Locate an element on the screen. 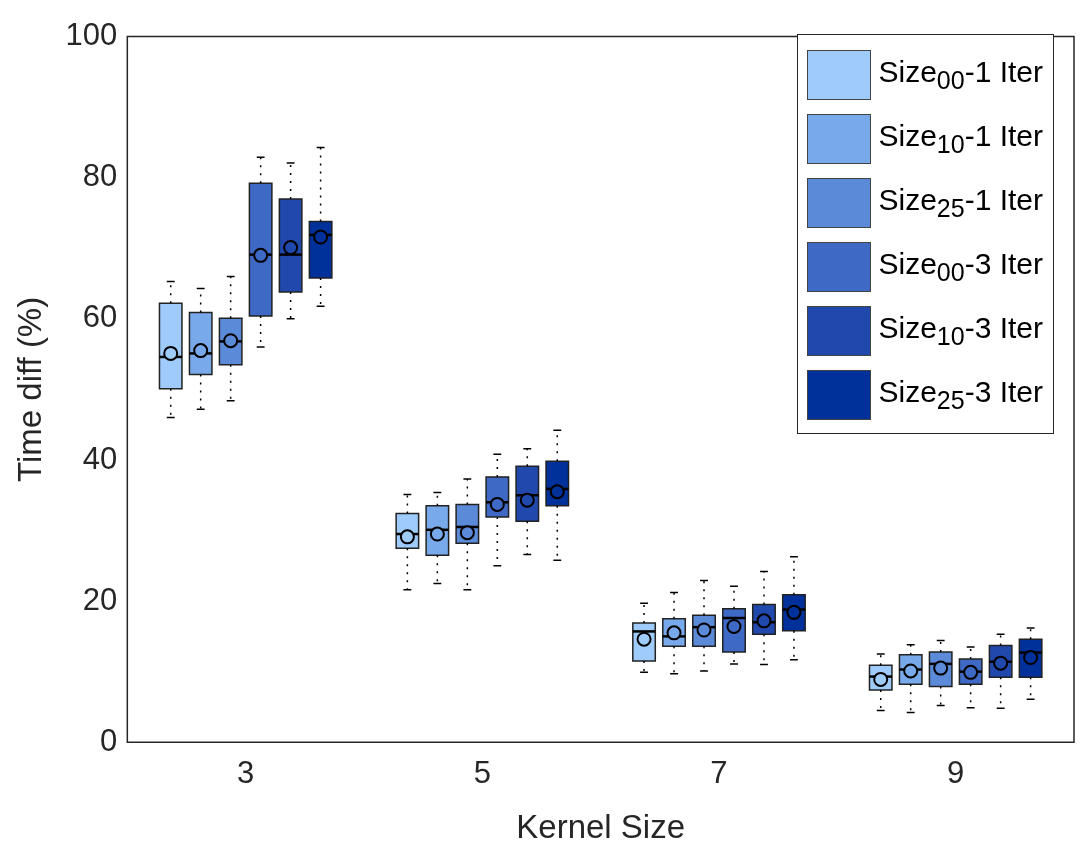 The image size is (1086, 859). legend-label: Size$_{25}$-1 Iter is located at coordinates (960, 202).